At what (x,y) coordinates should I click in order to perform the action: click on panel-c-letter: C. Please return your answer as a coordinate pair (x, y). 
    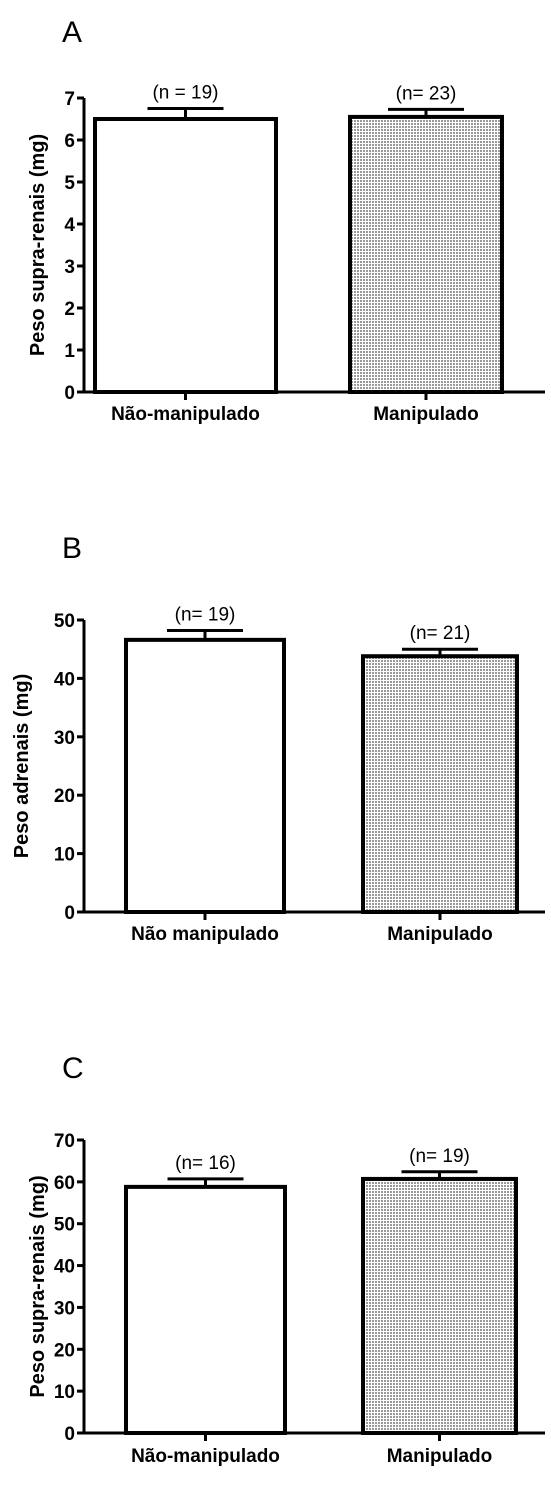
    Looking at the image, I should click on (73, 1068).